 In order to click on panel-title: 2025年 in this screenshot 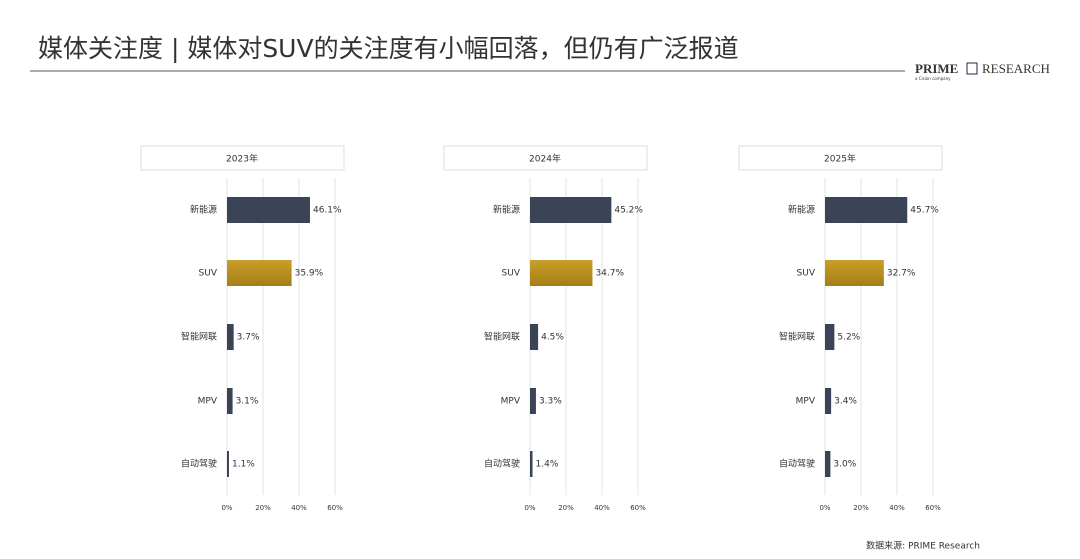, I will do `click(840, 159)`.